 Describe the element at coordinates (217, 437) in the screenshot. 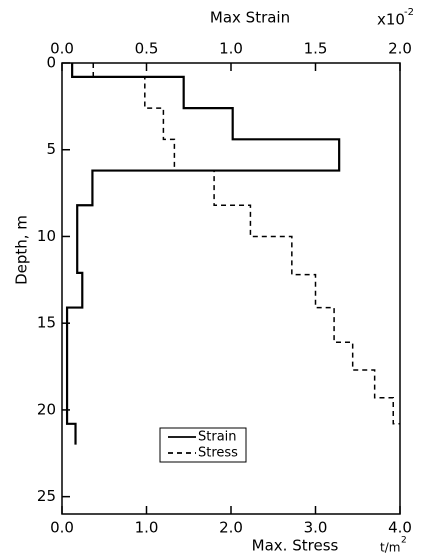

I see `legend-label: Strain` at that location.